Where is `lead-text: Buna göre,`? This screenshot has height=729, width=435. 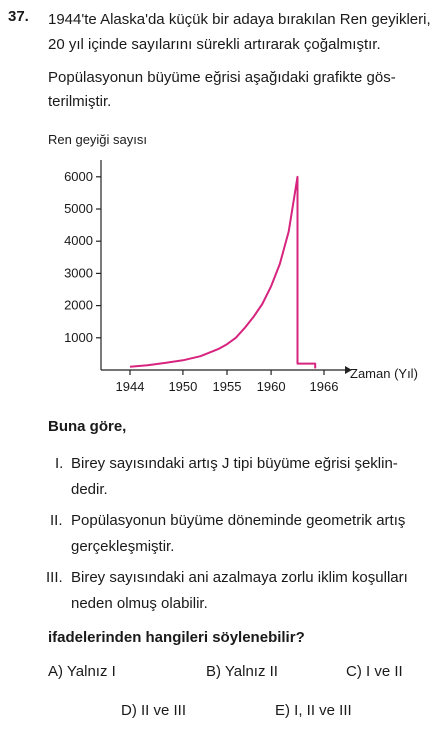 lead-text: Buna göre, is located at coordinates (87, 426).